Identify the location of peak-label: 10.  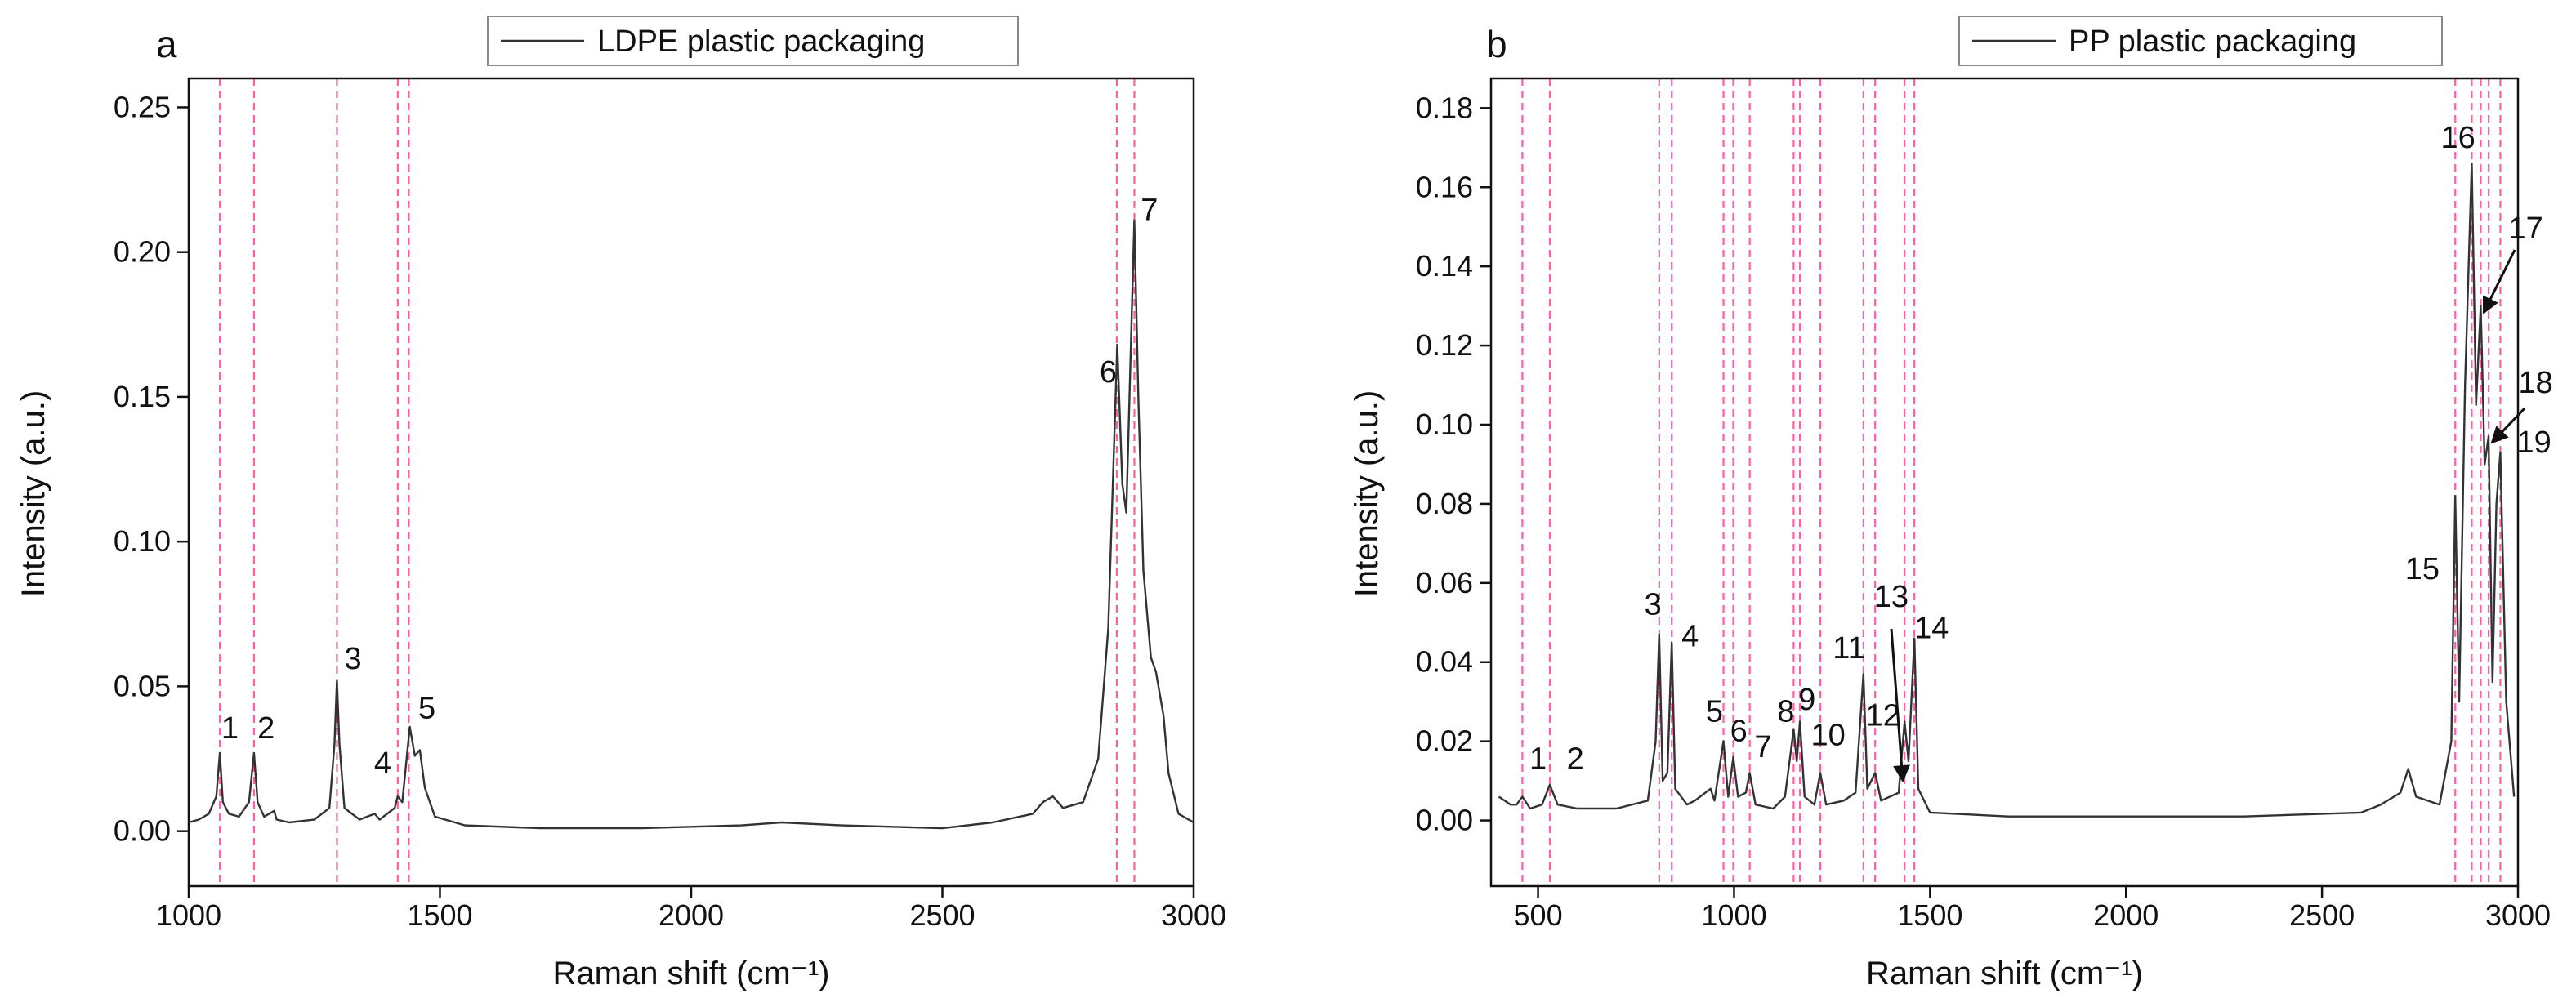
(1828, 735).